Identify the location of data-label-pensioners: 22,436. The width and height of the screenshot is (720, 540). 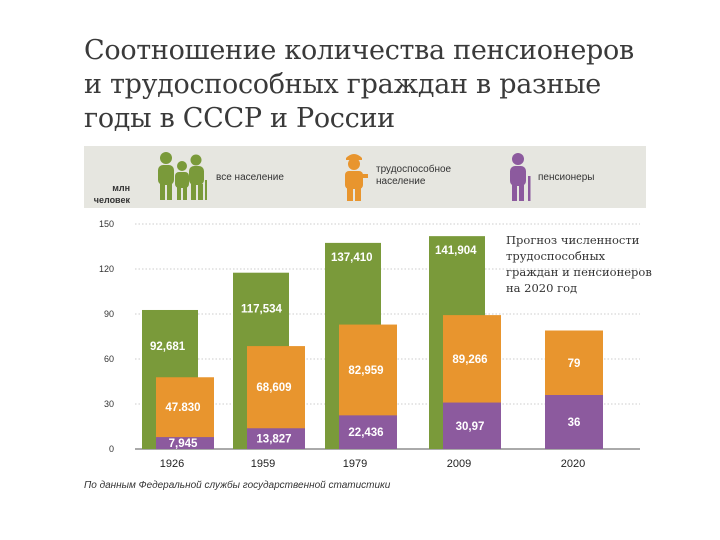
(365, 433).